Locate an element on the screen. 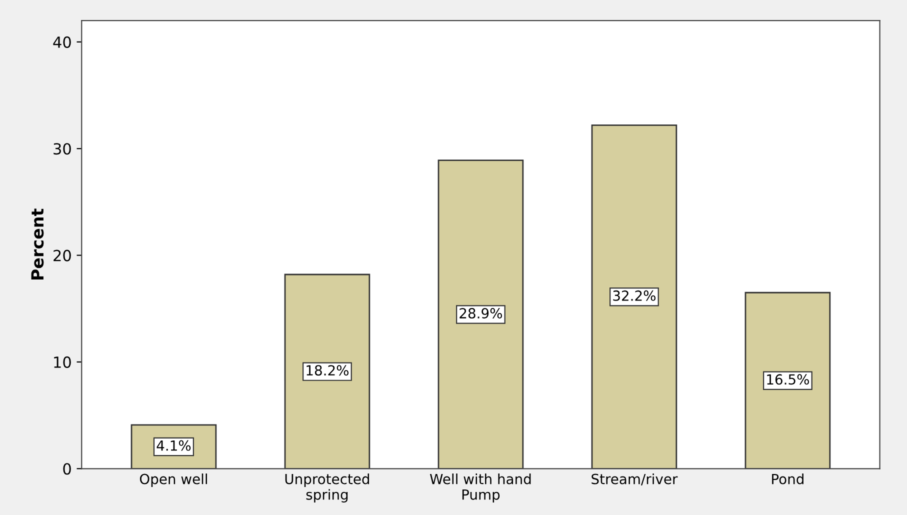 This screenshot has width=907, height=515. y-tick-label: 10 is located at coordinates (62, 362).